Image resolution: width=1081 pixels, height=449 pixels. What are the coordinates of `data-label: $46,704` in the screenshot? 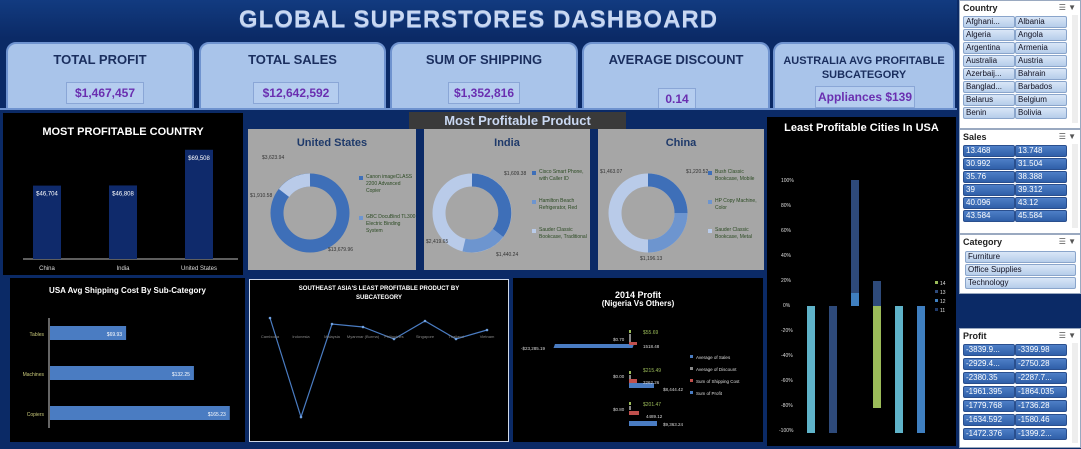 It's located at (47, 195).